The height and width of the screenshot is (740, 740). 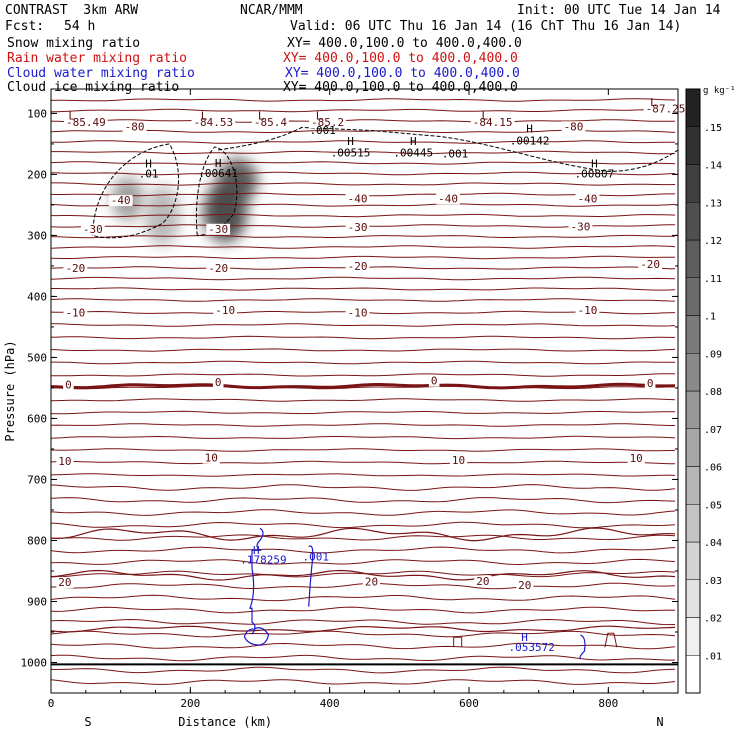 I want to click on temperature-contour-label: -85.4, so click(x=270, y=122).